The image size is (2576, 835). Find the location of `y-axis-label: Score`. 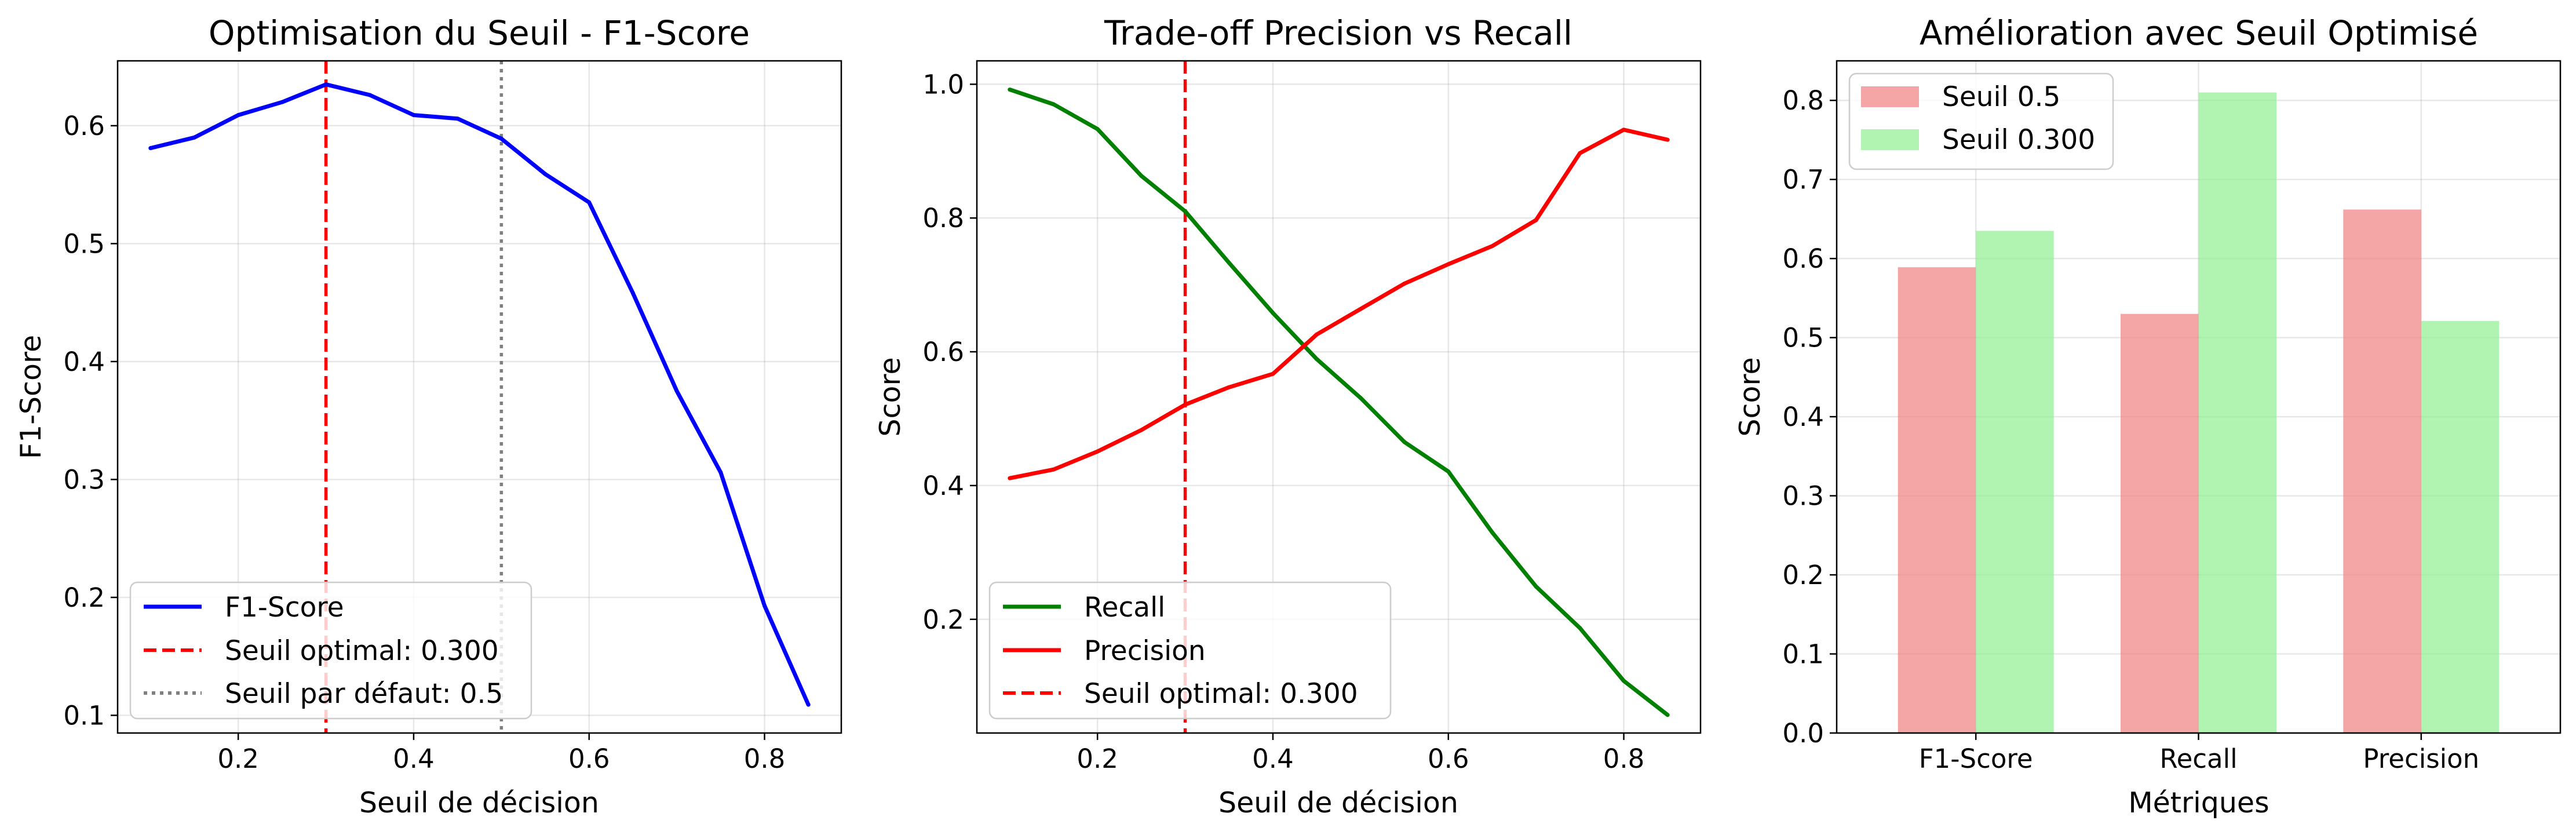

y-axis-label: Score is located at coordinates (890, 396).